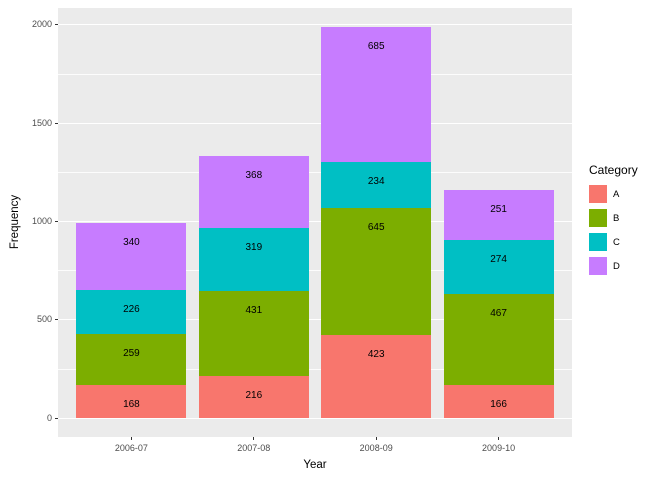 The width and height of the screenshot is (672, 480). What do you see at coordinates (598, 242) in the screenshot?
I see `legend-swatch-C` at bounding box center [598, 242].